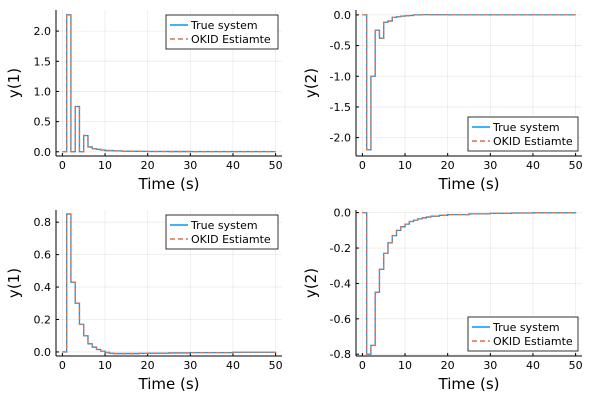  Describe the element at coordinates (340, 107) in the screenshot. I see `y-tick-label: -1.5` at that location.